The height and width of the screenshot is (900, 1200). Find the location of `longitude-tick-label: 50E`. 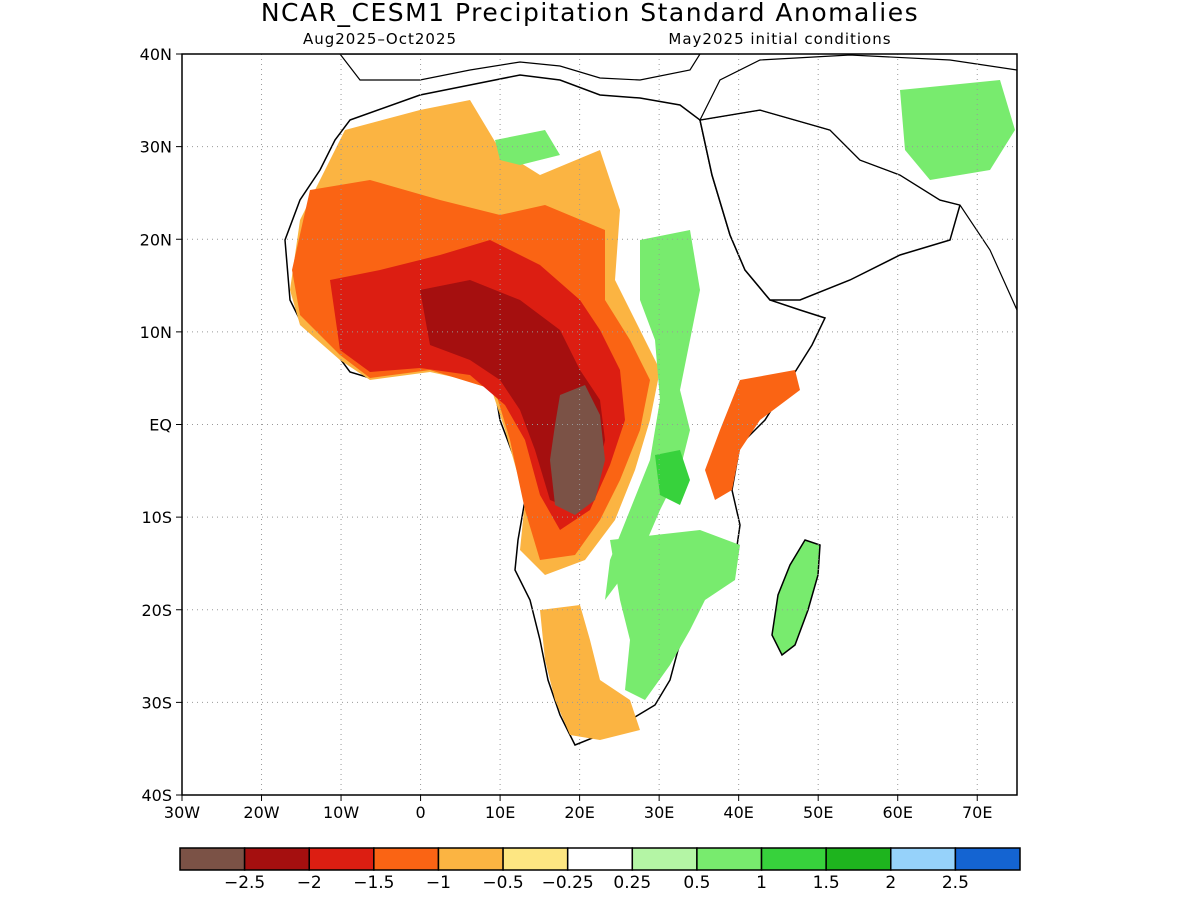

longitude-tick-label: 50E is located at coordinates (818, 812).